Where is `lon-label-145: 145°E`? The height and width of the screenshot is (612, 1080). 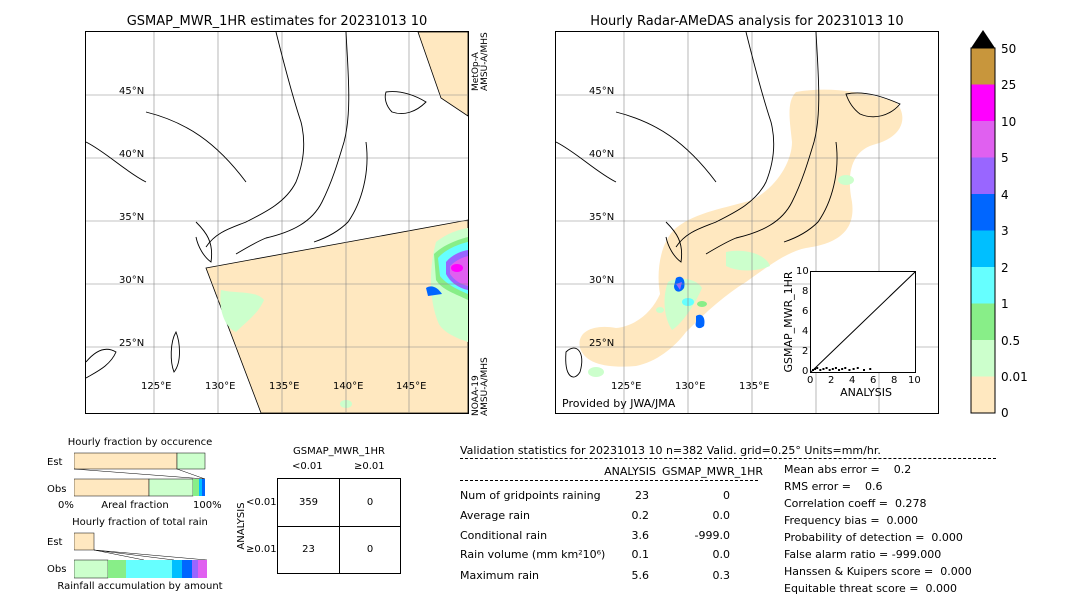
lon-label-145: 145°E is located at coordinates (411, 386).